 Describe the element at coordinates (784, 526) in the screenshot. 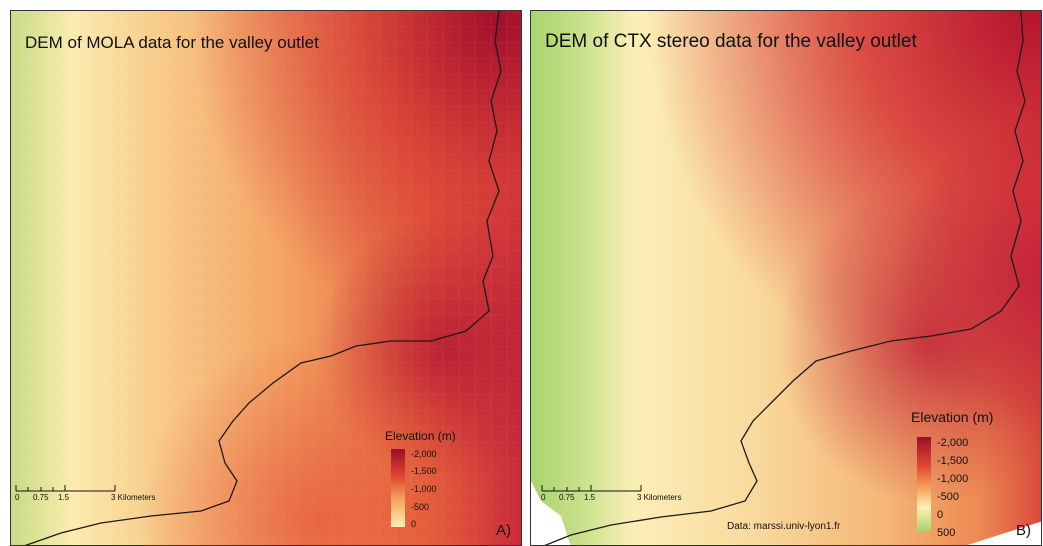

I see `data-credit: Data: marssi.univ-lyon1.fr` at that location.